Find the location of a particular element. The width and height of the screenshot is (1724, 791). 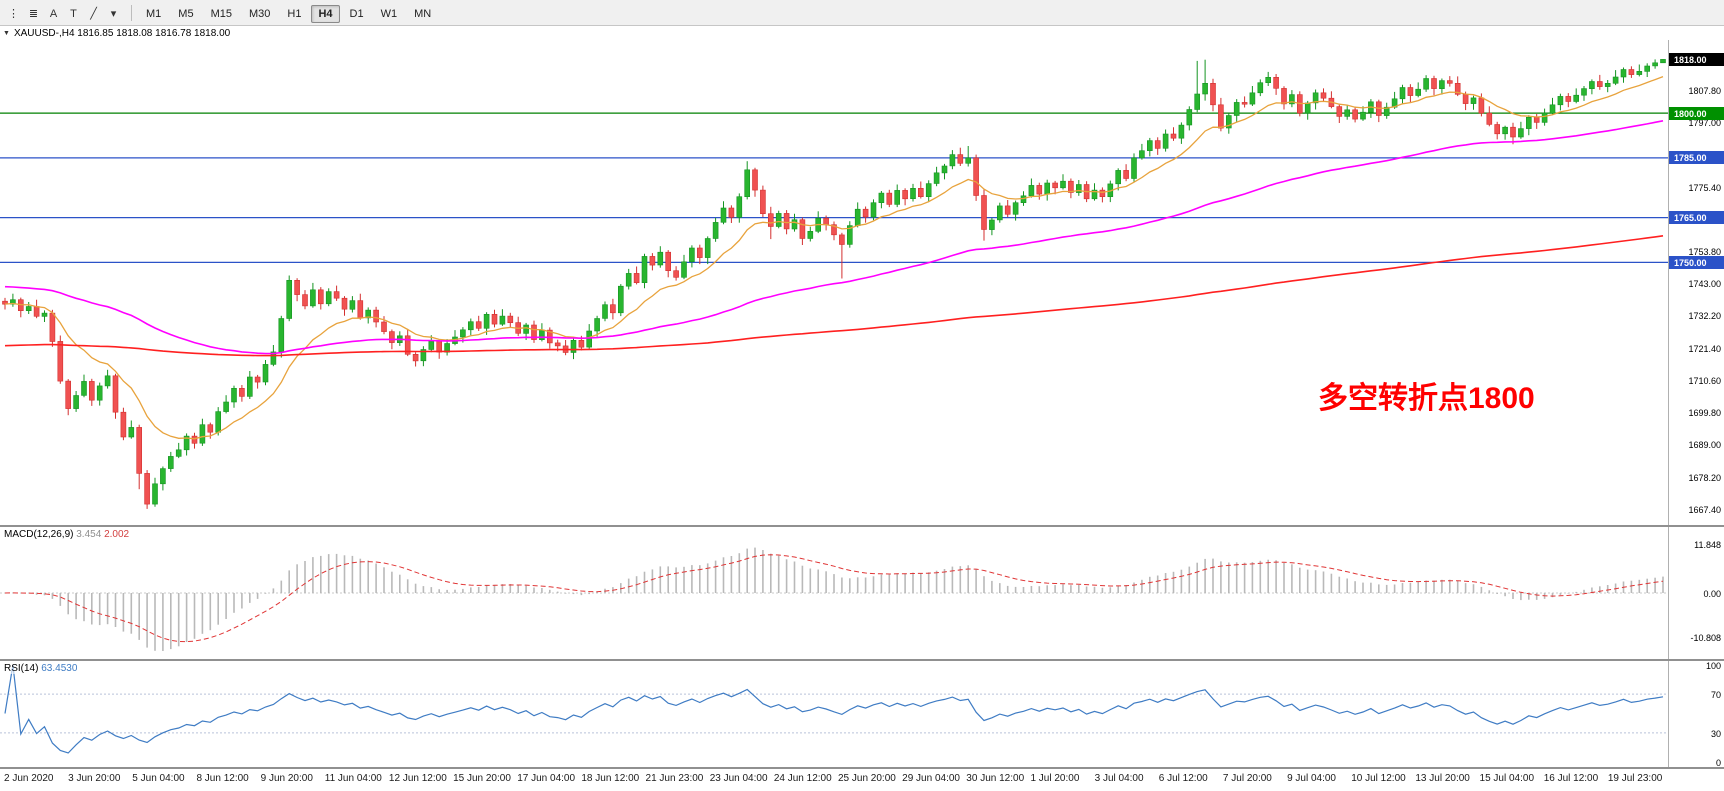

price-level-box: 1800.00 is located at coordinates (1696, 113).